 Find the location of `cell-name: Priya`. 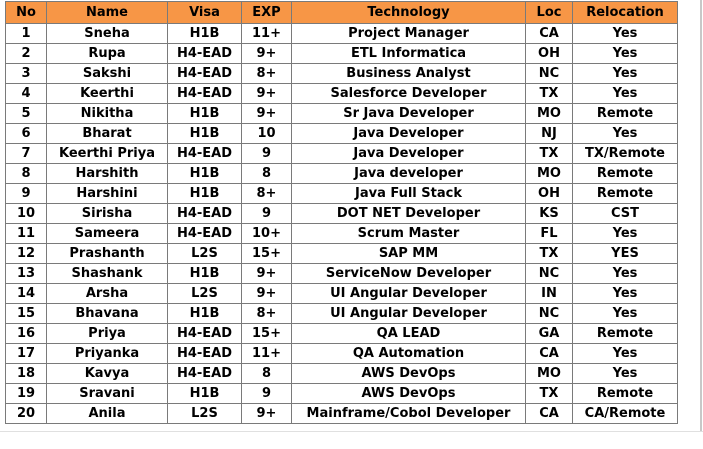

cell-name: Priya is located at coordinates (107, 333).